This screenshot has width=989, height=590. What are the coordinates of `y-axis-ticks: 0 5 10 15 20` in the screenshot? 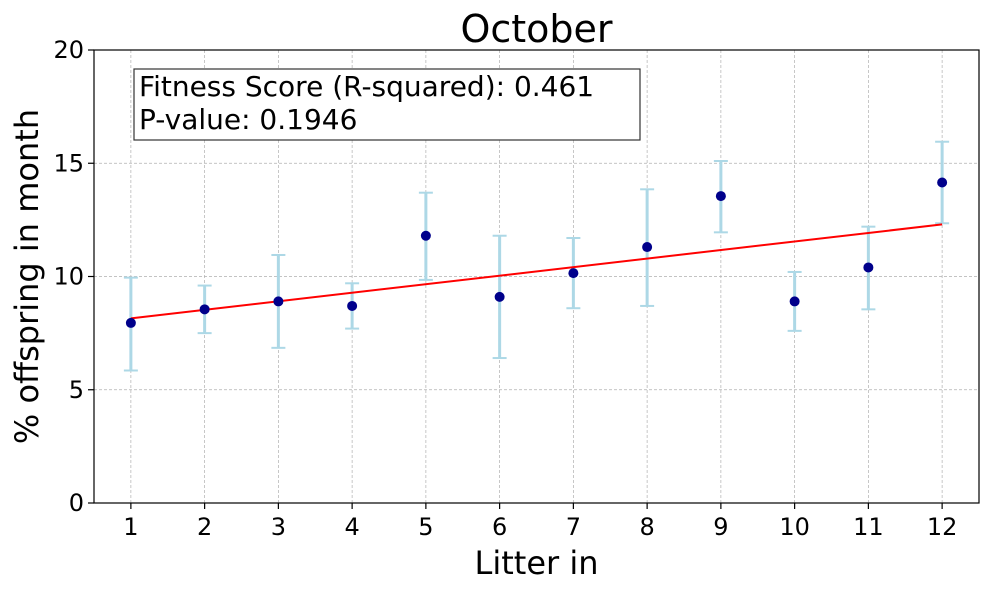 It's located at (73, 276).